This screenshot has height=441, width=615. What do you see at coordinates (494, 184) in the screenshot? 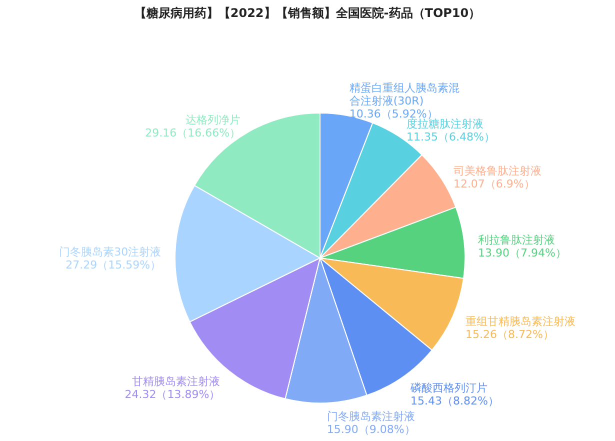
I see `data-label: 12.07（6.9%）` at bounding box center [494, 184].